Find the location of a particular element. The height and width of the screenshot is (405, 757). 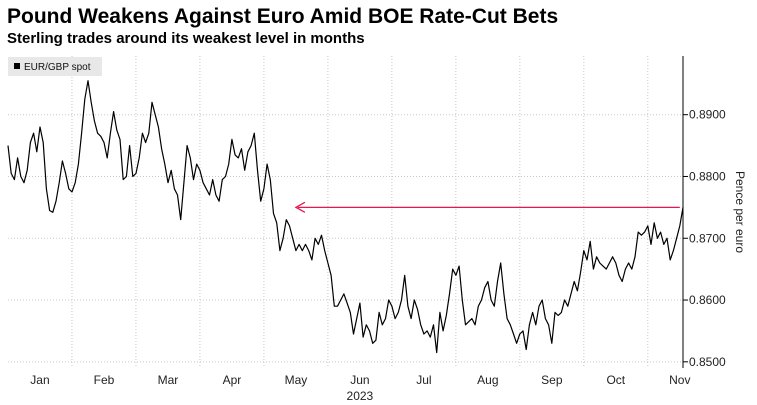

x-tick-label: May is located at coordinates (296, 380).